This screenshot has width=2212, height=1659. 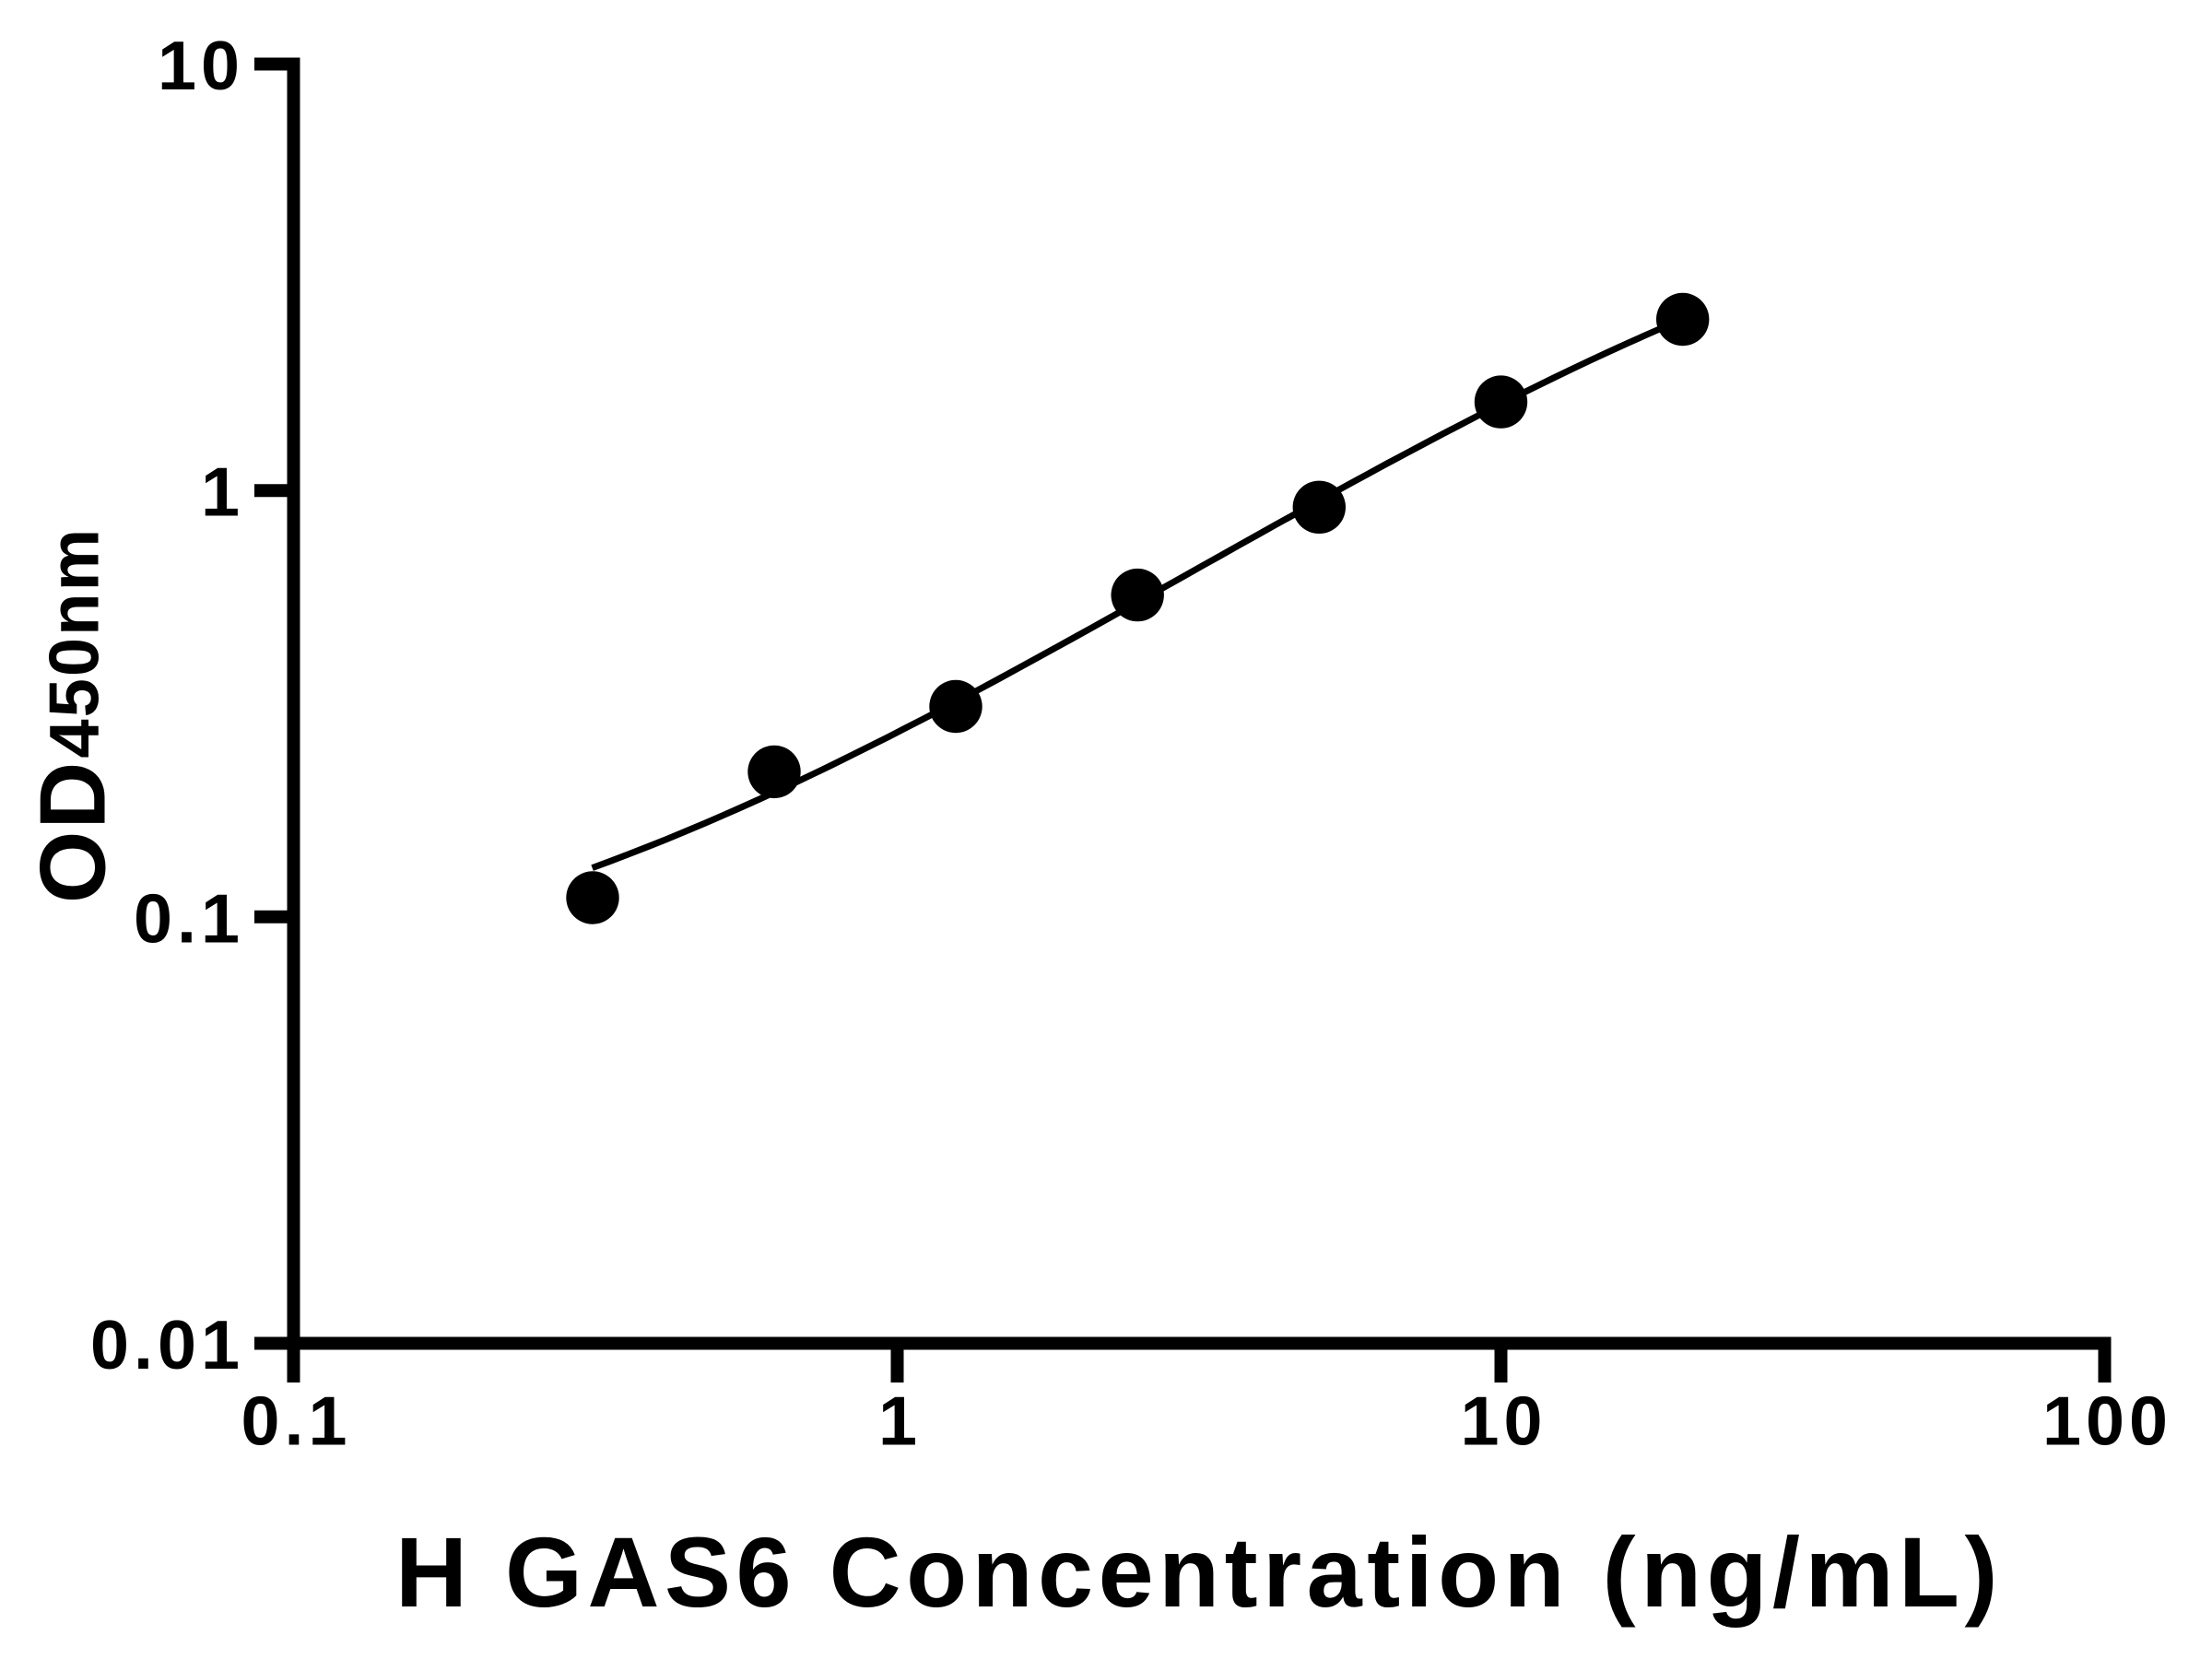 What do you see at coordinates (2107, 1421) in the screenshot?
I see `svg-text: 100` at bounding box center [2107, 1421].